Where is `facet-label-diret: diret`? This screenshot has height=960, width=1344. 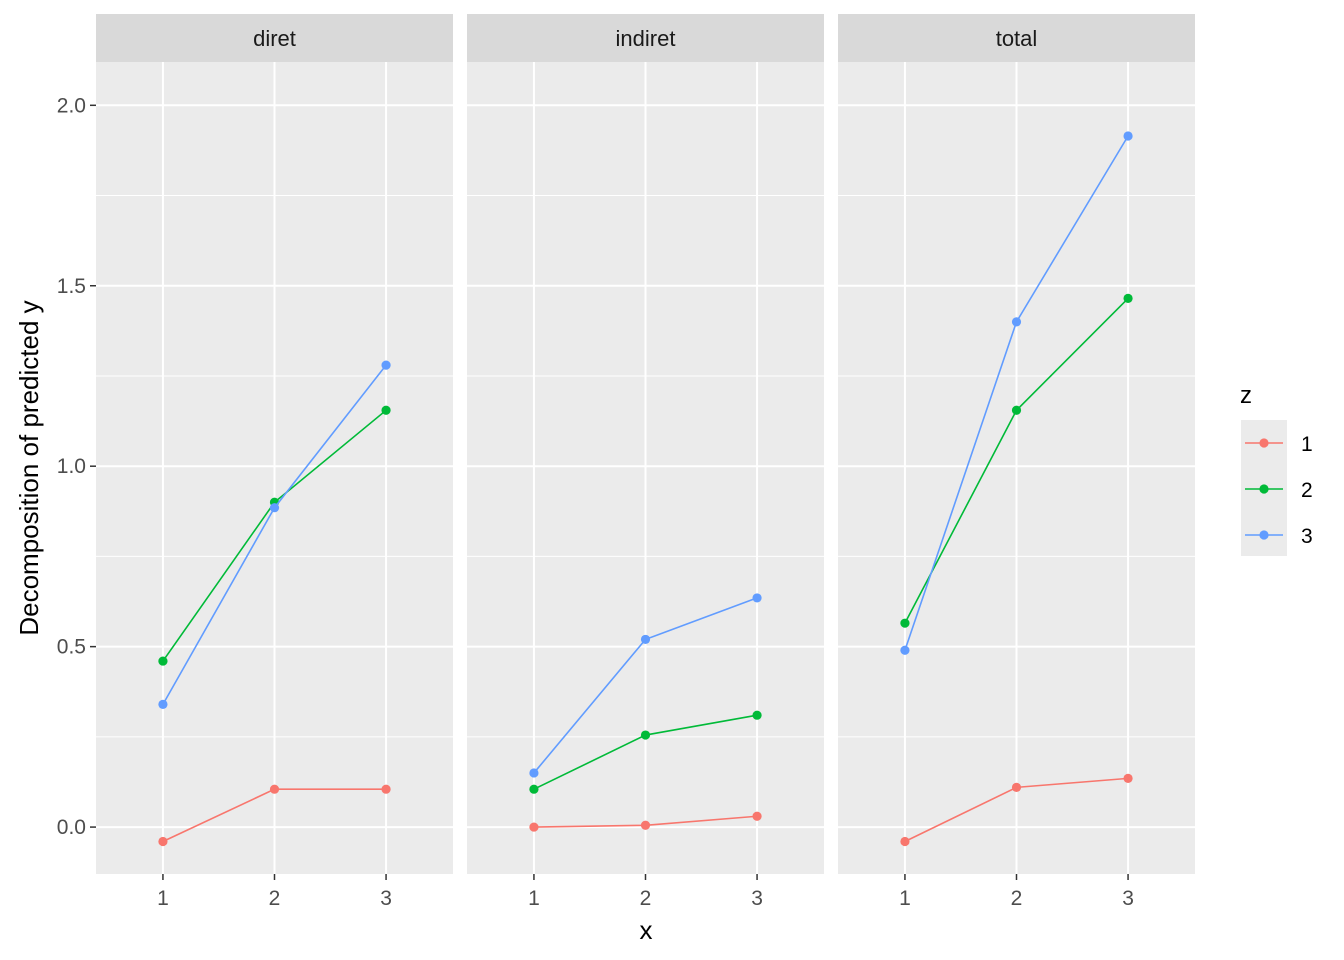 facet-label-diret: diret is located at coordinates (274, 38).